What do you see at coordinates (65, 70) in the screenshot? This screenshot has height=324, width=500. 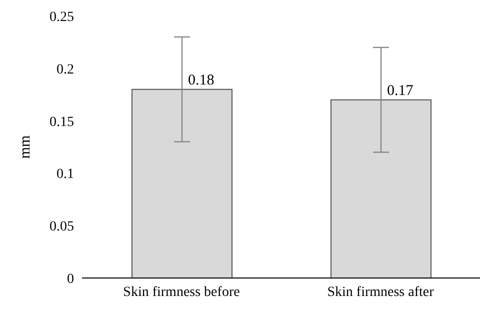 I see `y-tick-label: 0.2` at bounding box center [65, 70].